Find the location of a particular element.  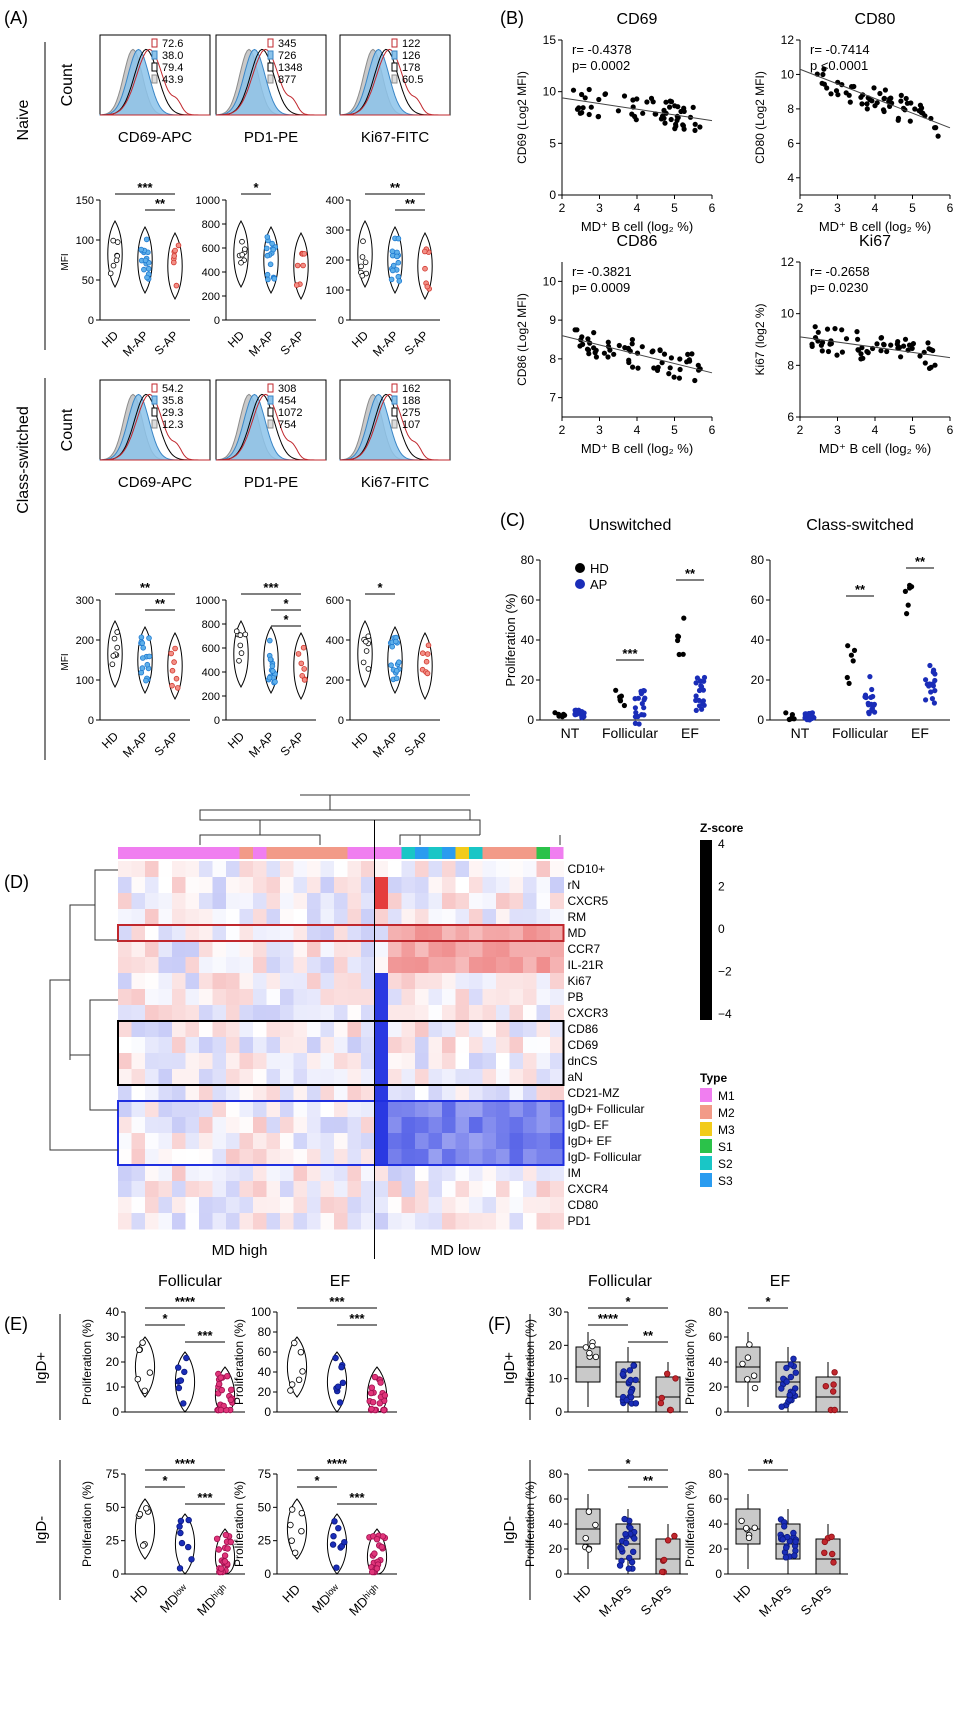

y-tick-label: 60 is located at coordinates (265, 1352).